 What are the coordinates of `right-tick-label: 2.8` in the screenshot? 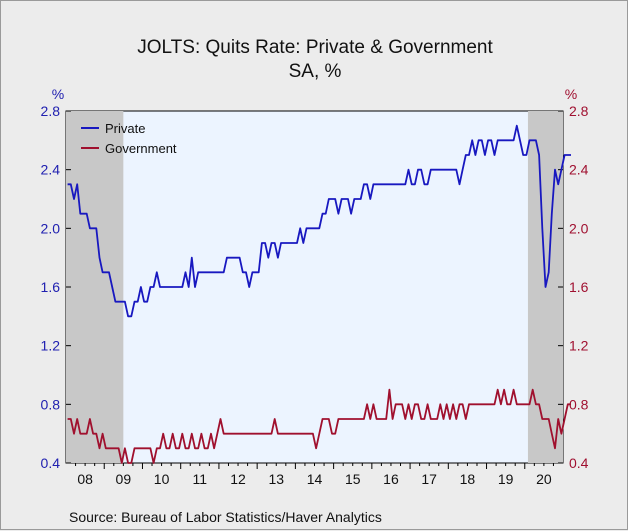 It's located at (579, 111).